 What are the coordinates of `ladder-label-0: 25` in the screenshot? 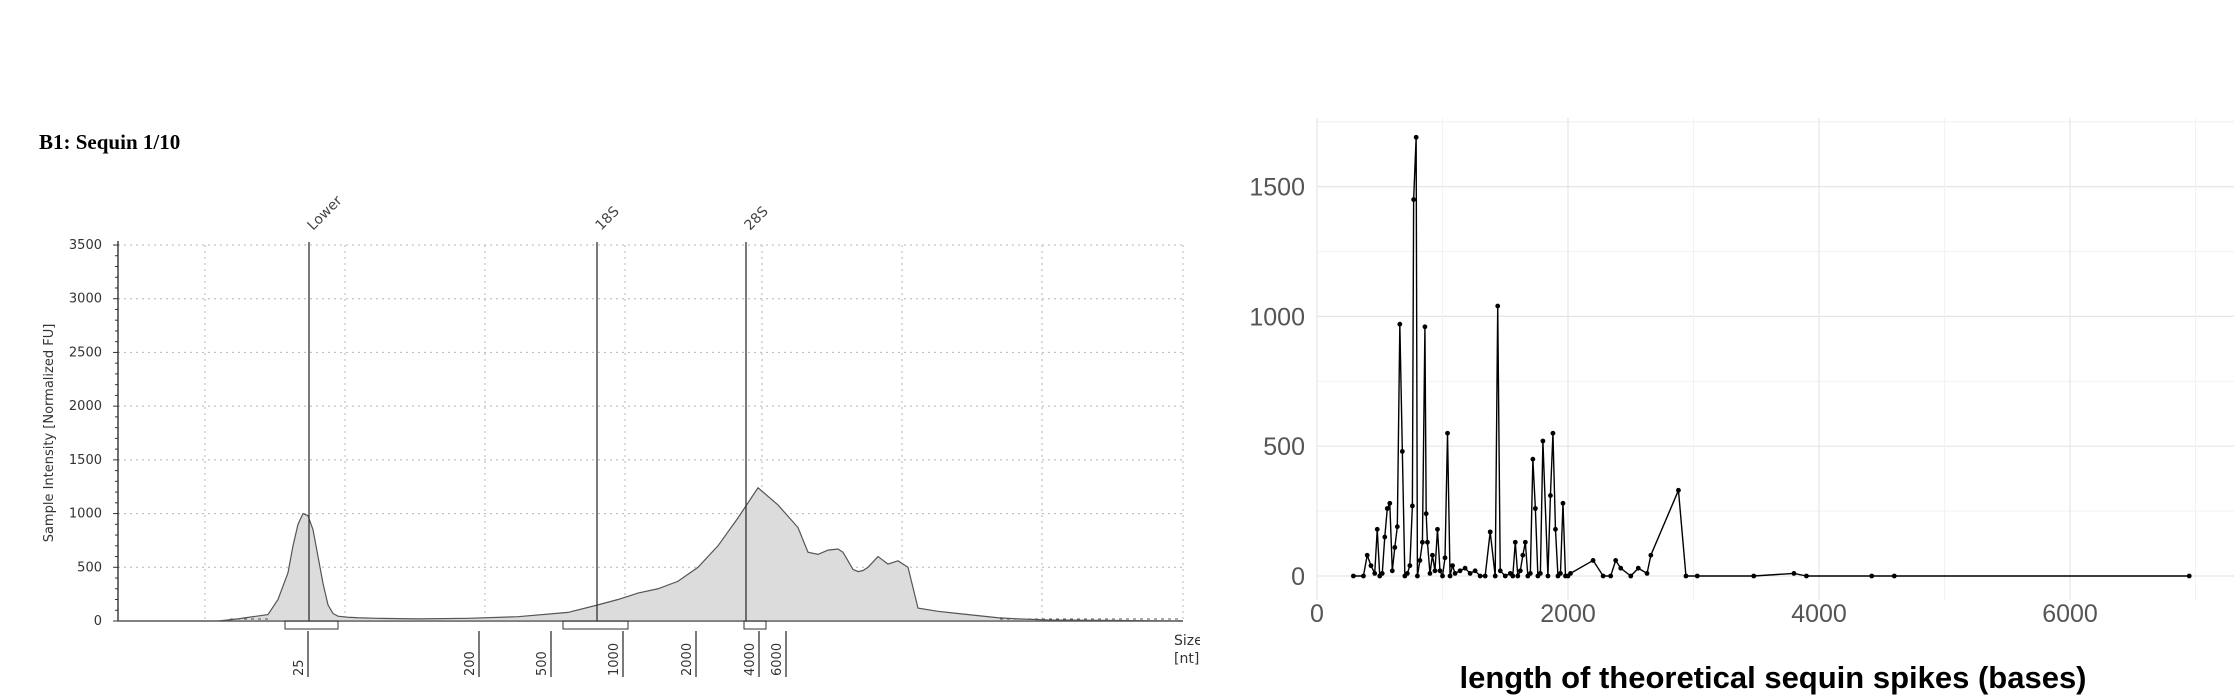 It's located at (299, 667).